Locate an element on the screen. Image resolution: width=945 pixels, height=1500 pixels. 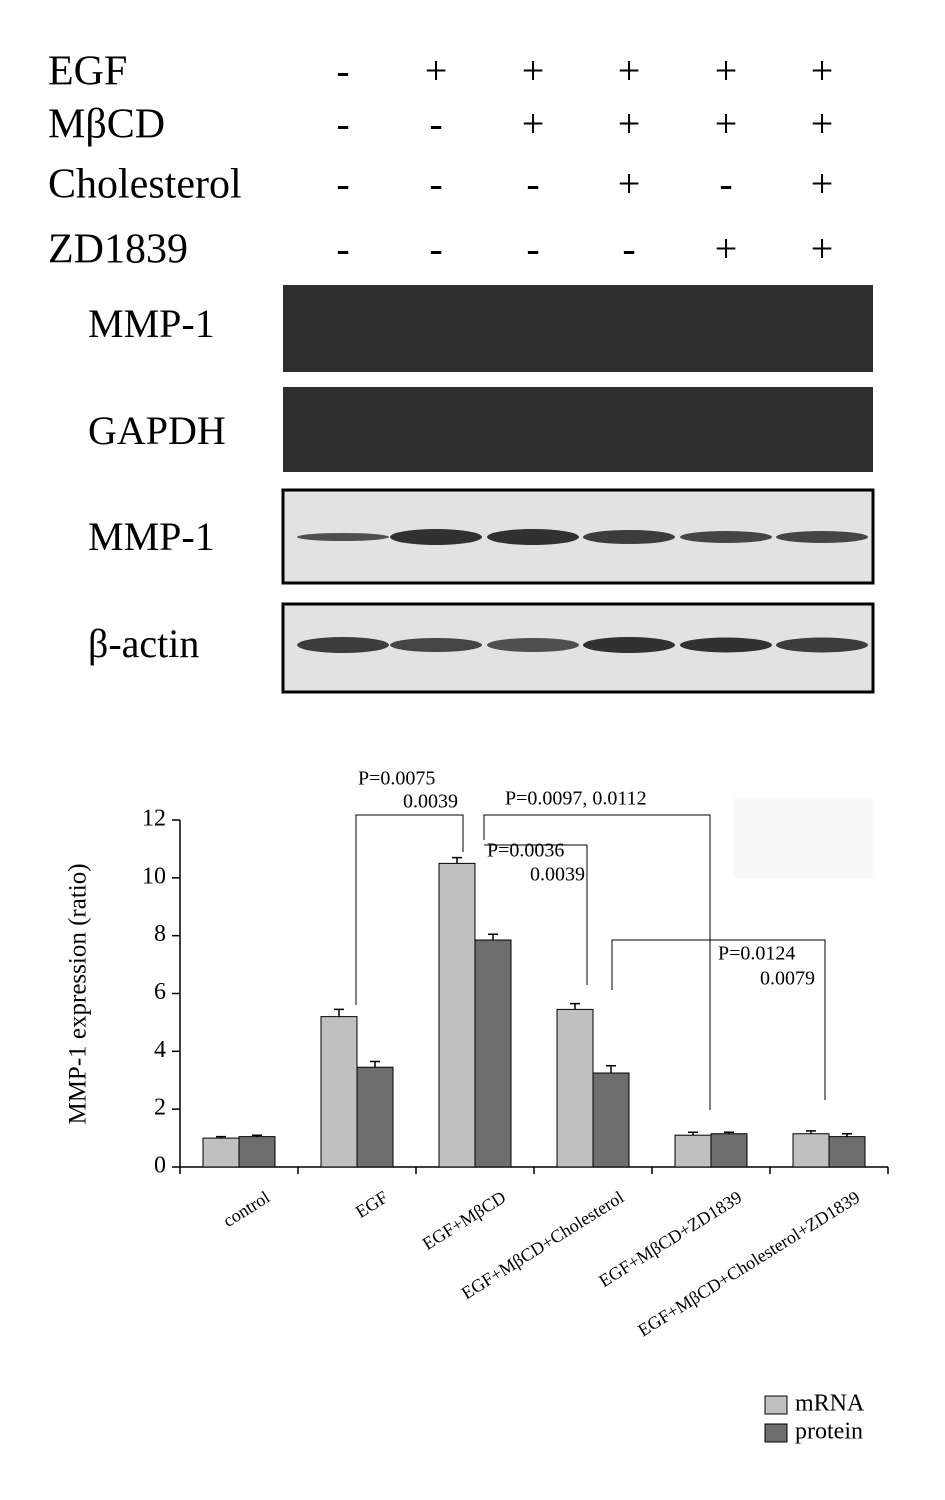
p-value-annotation: 0.0079 is located at coordinates (787, 979).